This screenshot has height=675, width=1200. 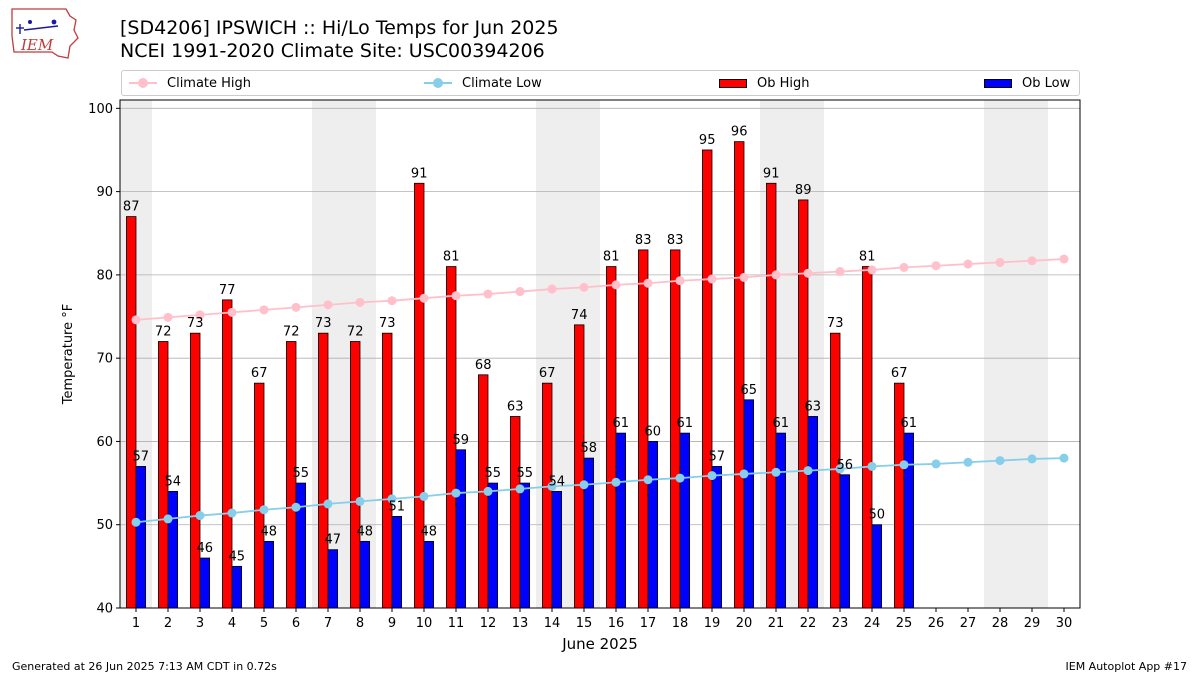 What do you see at coordinates (456, 623) in the screenshot?
I see `x-tick-label: 11` at bounding box center [456, 623].